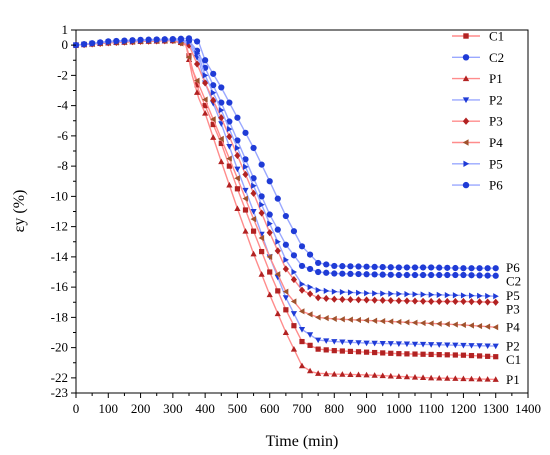  I want to click on legend-label: P2, so click(496, 99).